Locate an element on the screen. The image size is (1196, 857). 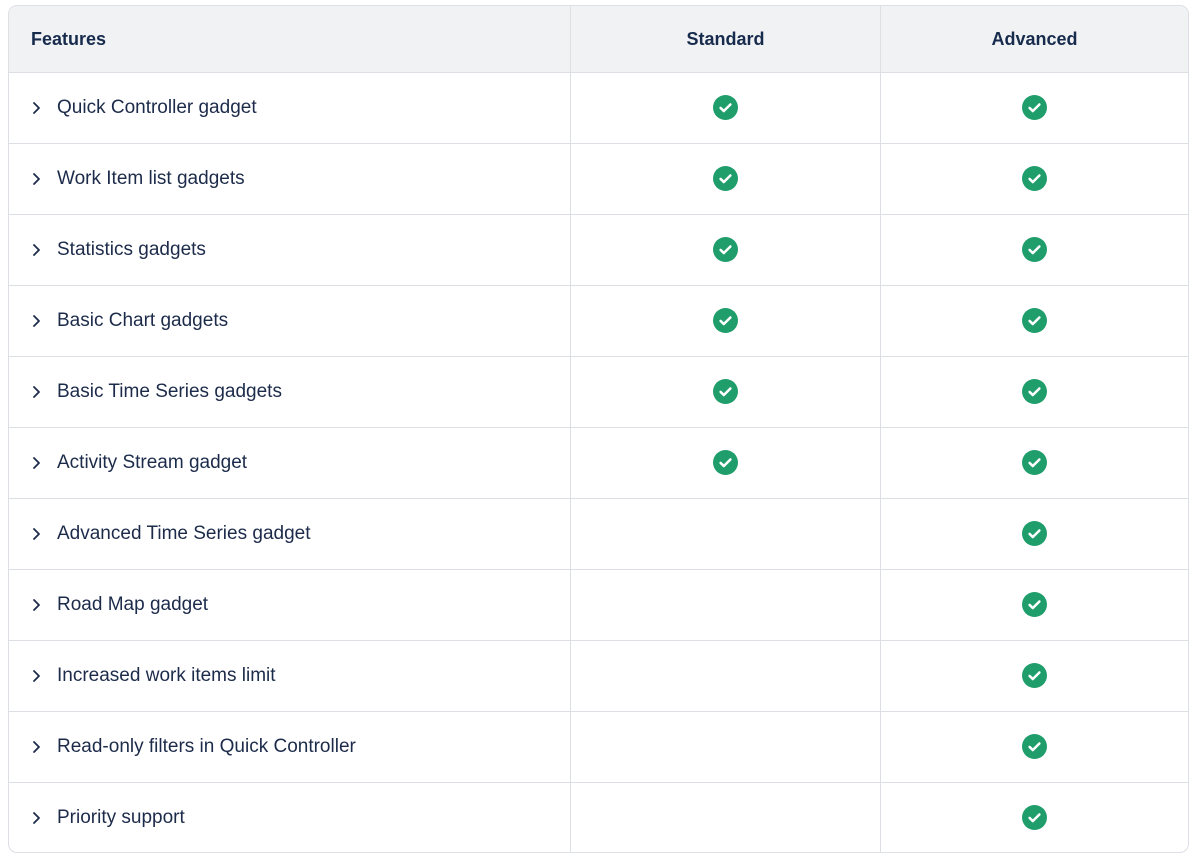
feature-toggle: Advanced Time Series gadget is located at coordinates (289, 534).